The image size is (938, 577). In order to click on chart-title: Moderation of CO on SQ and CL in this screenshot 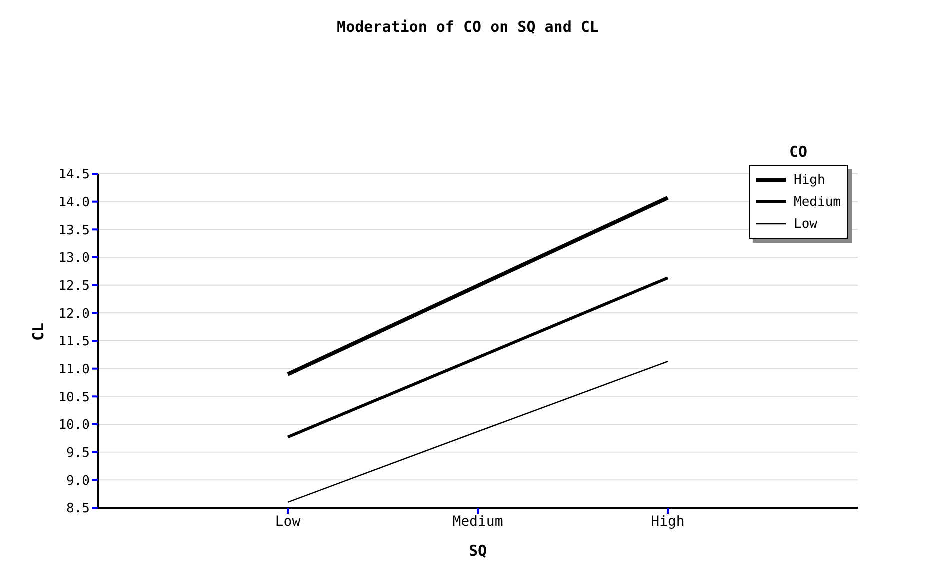, I will do `click(468, 27)`.